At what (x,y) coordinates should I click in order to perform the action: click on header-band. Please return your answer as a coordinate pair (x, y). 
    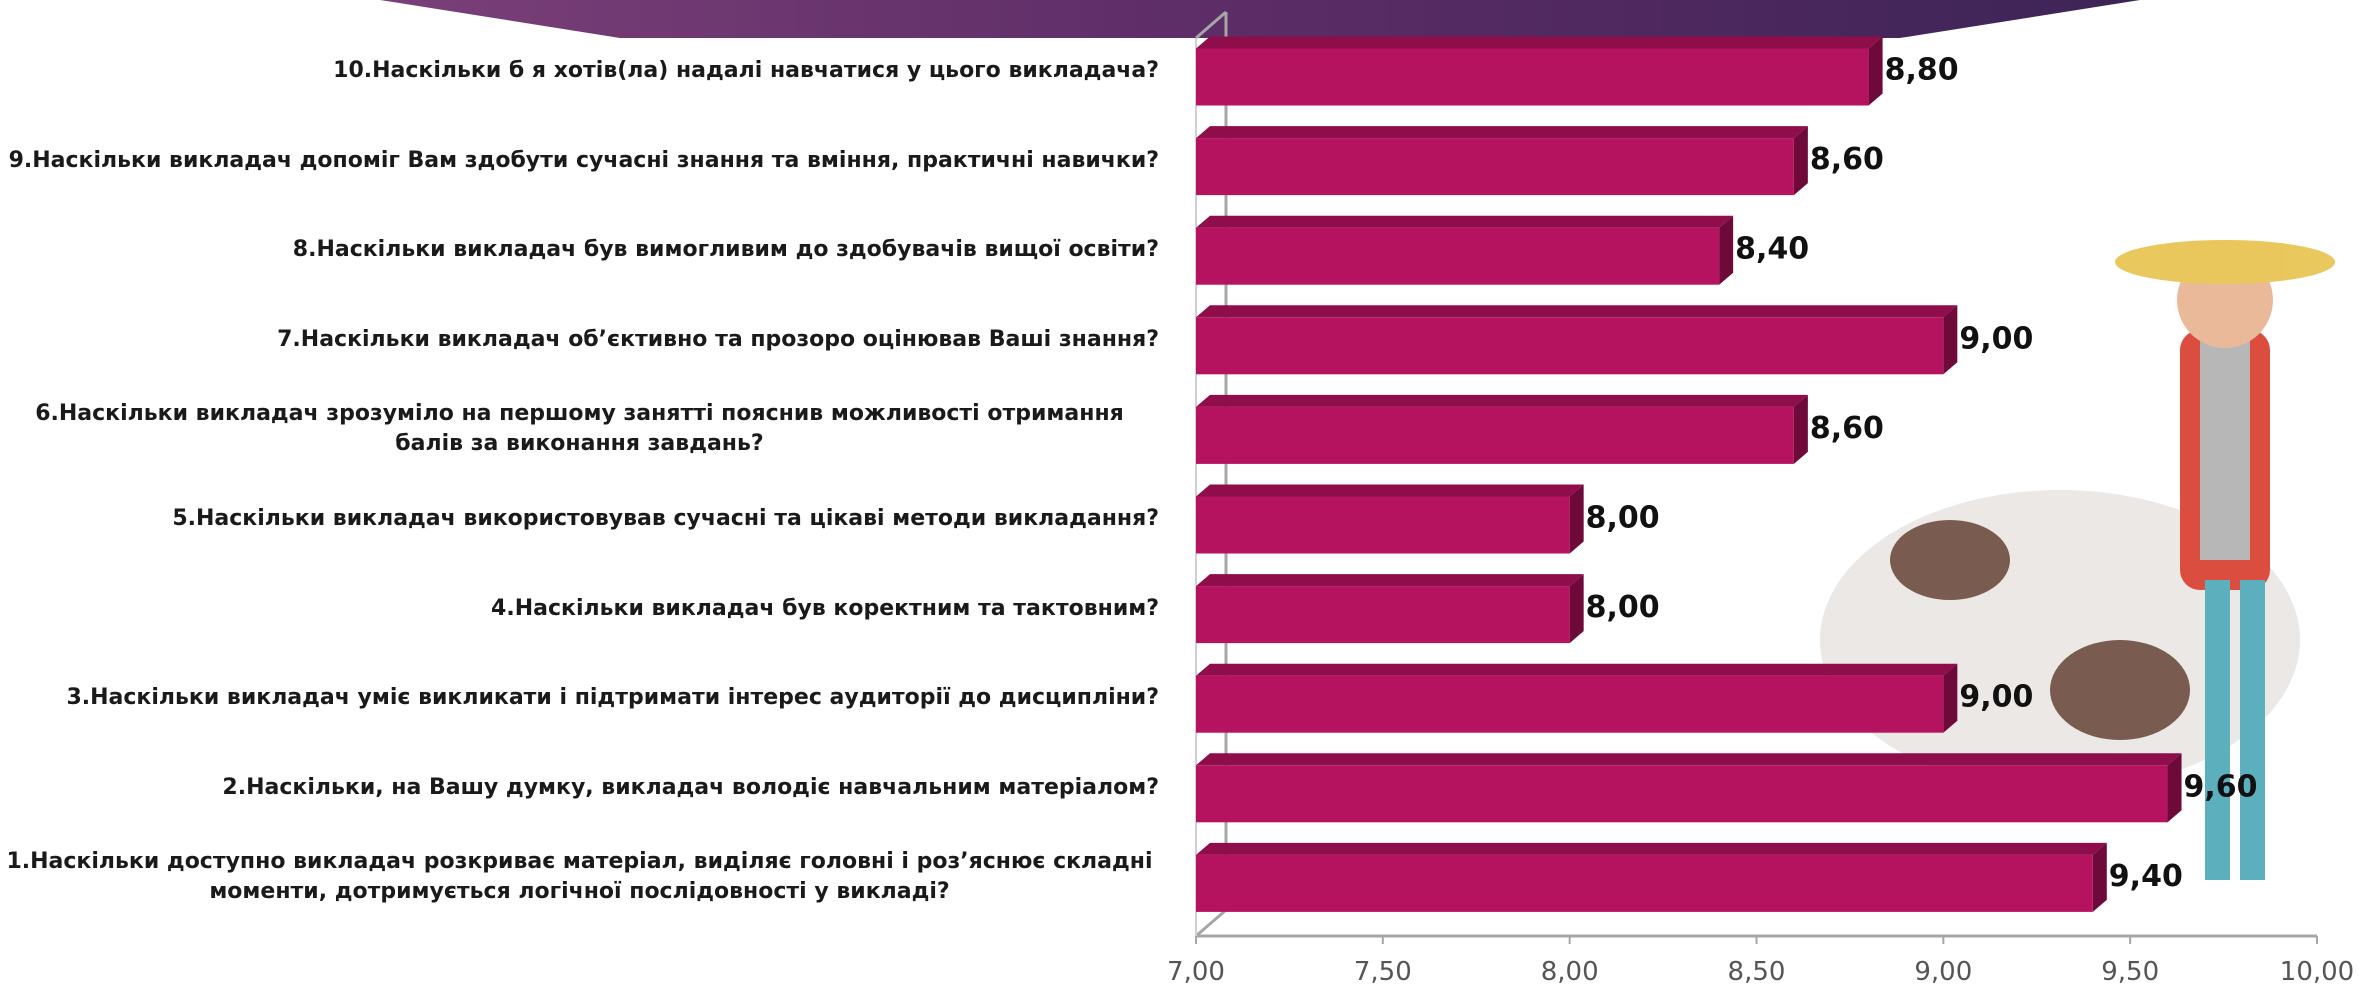
    Looking at the image, I should click on (1260, 19).